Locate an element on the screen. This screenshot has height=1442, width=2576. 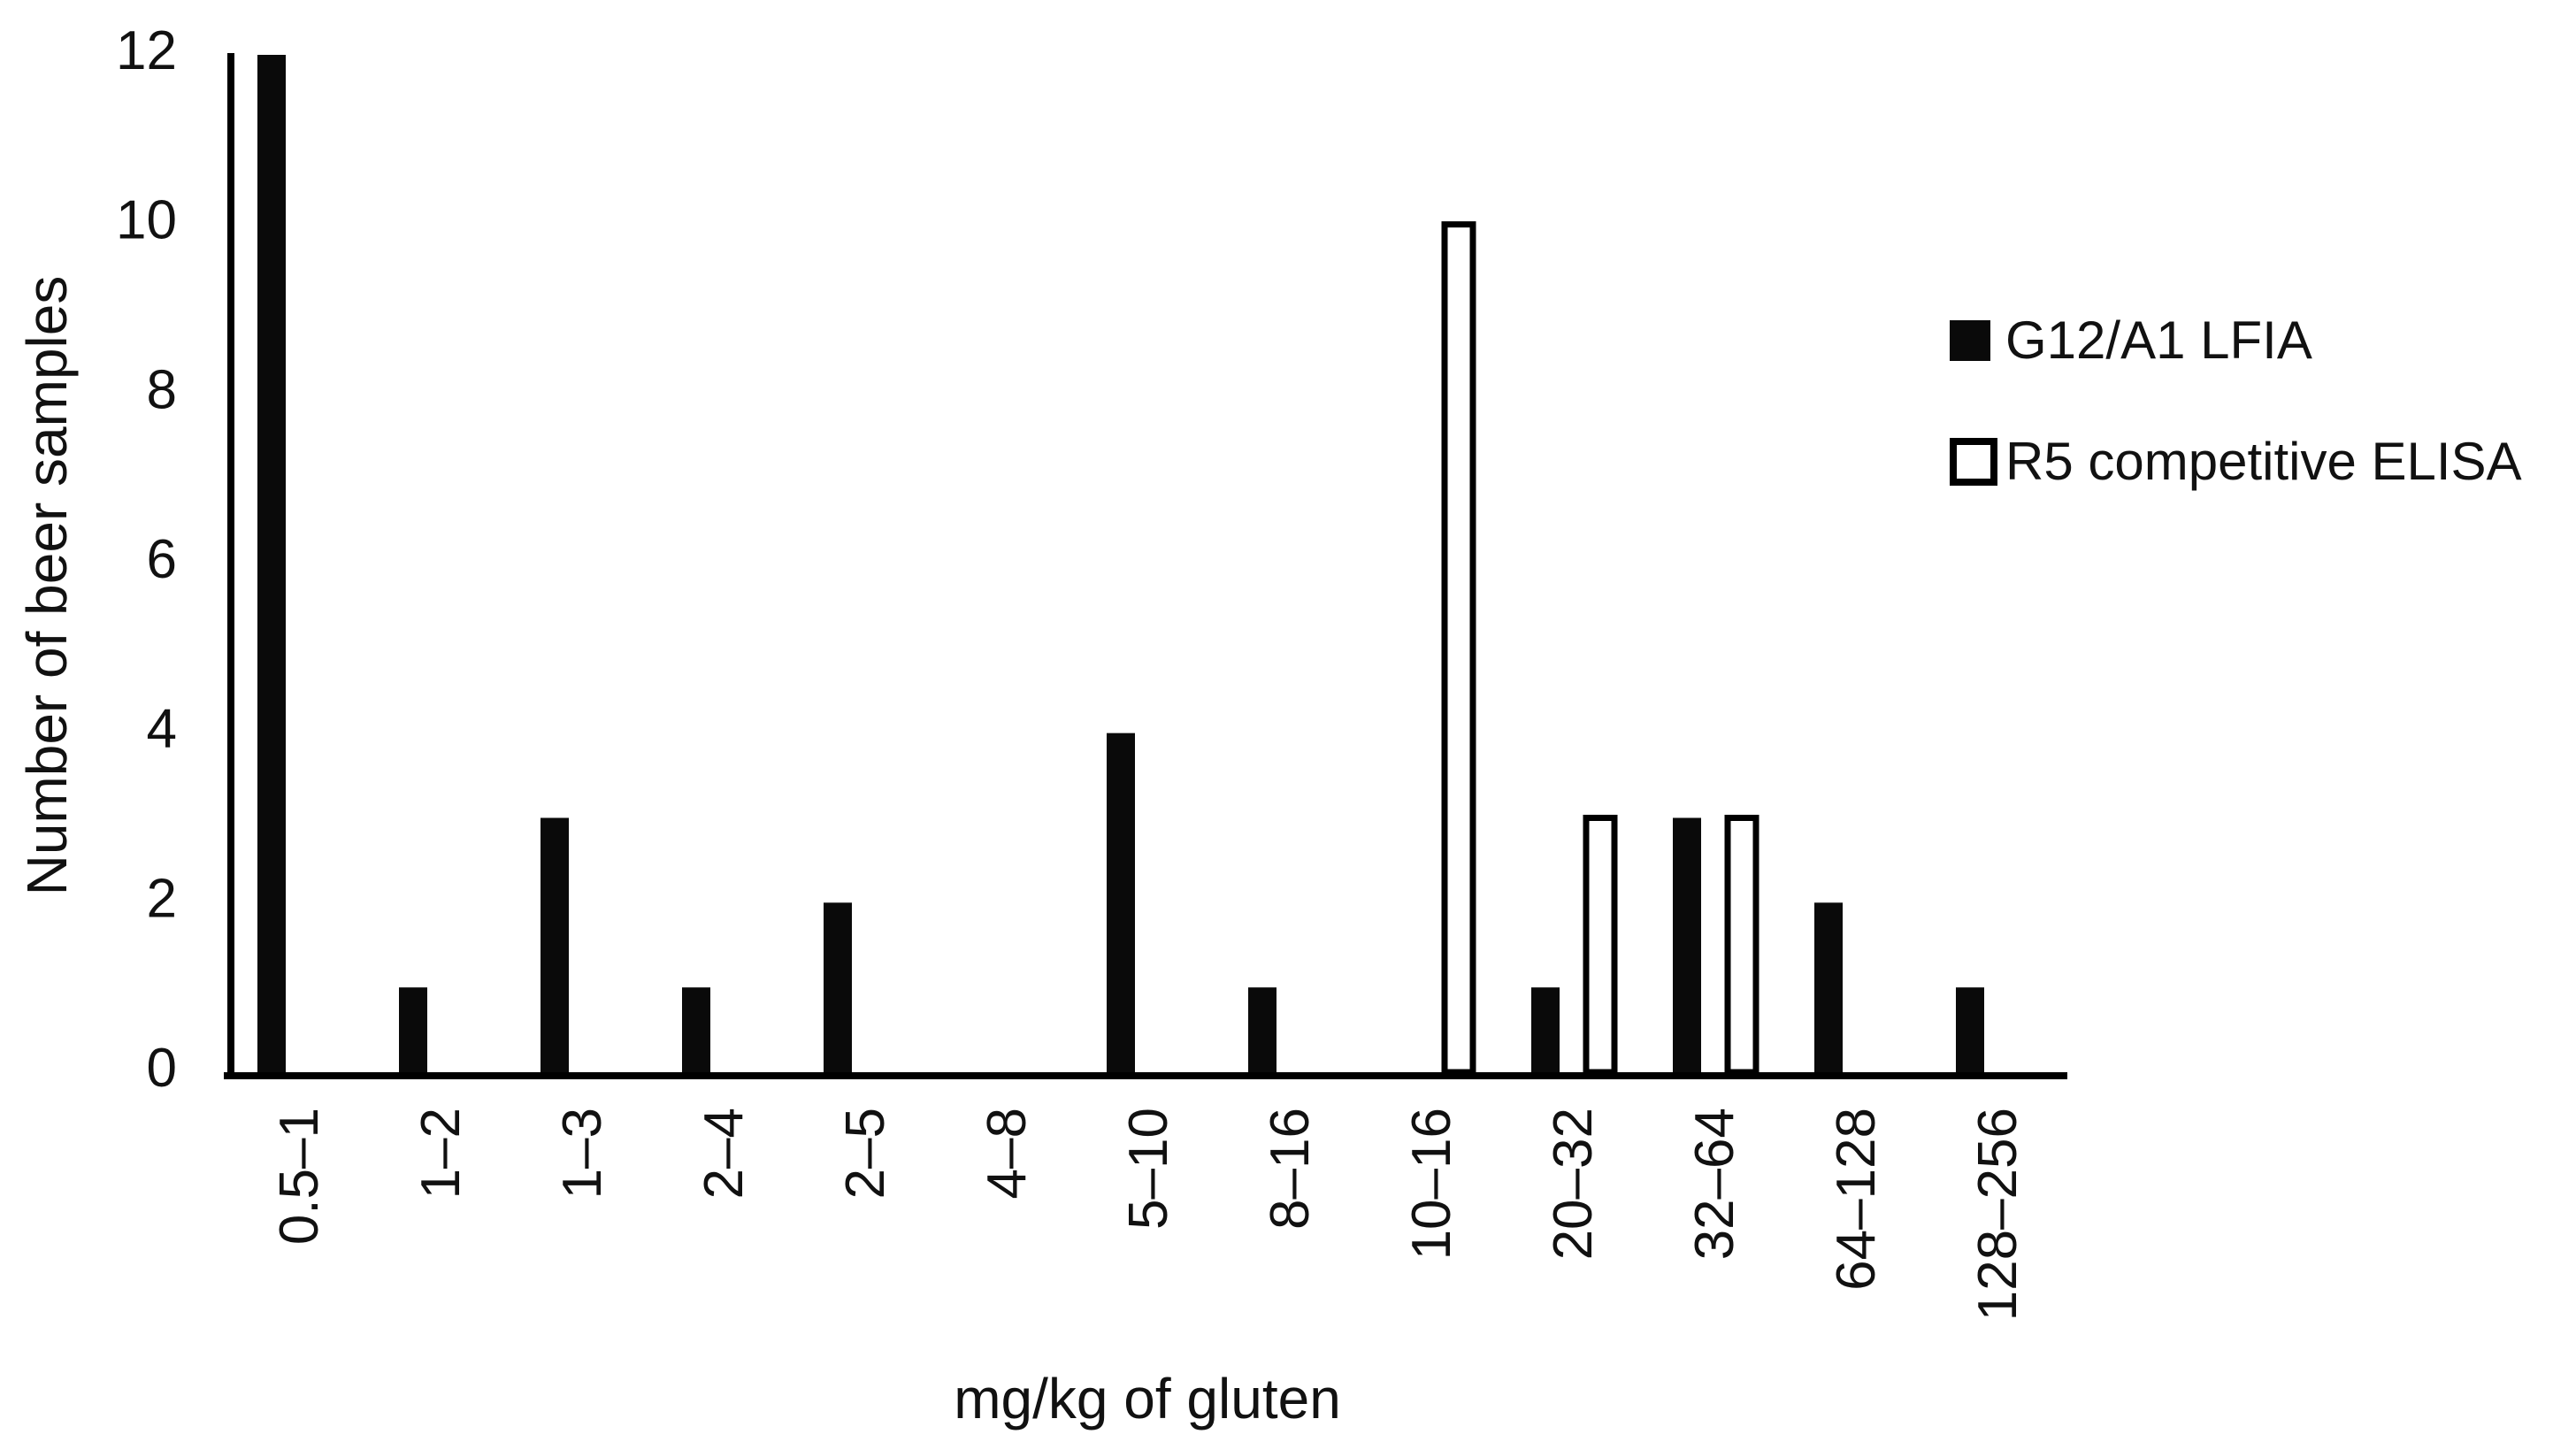
x-tick-label: 20–32 is located at coordinates (1573, 1184).